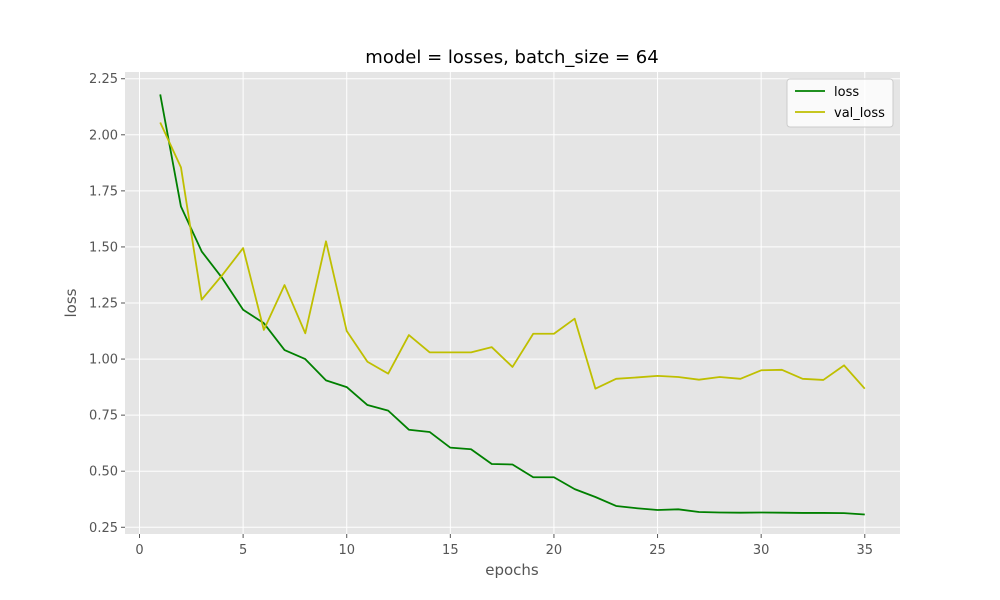 The width and height of the screenshot is (1000, 600). I want to click on x-tick-label: 35, so click(864, 550).